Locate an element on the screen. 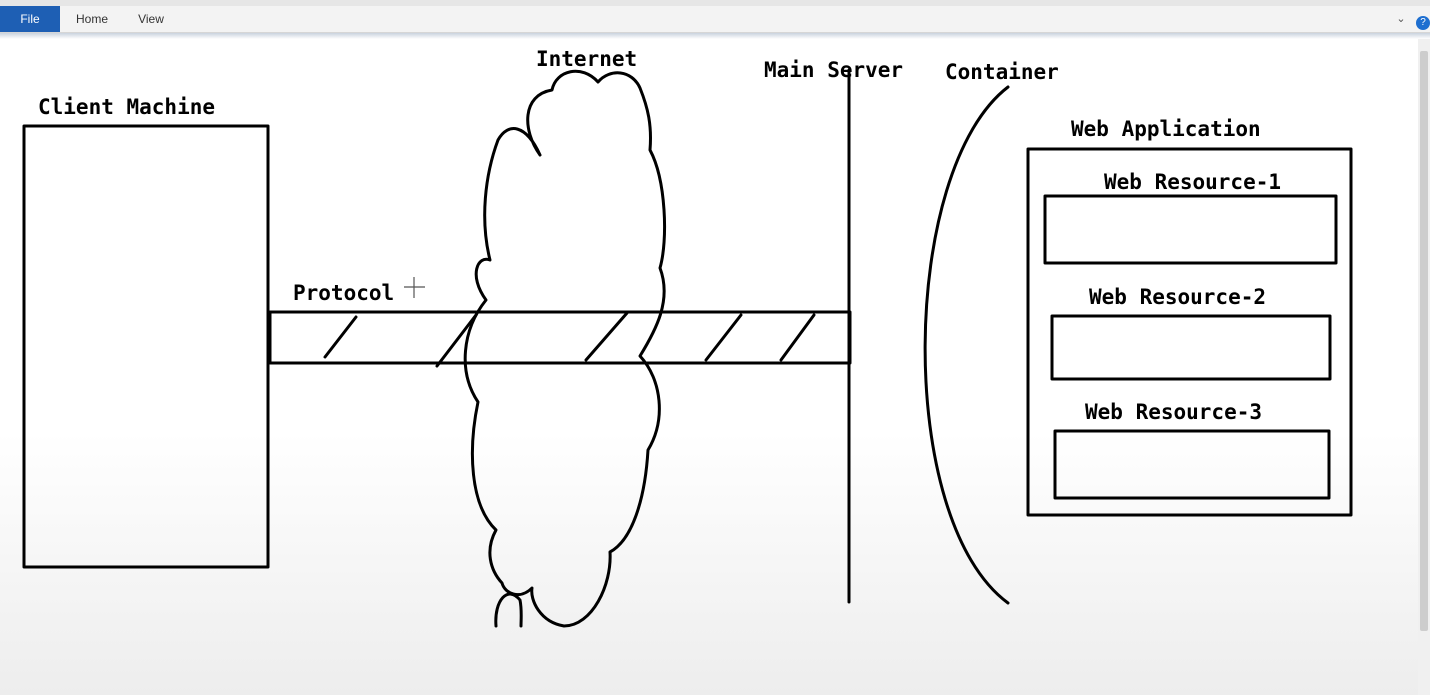  web-resource-3-label: Web Resource-3 is located at coordinates (1173, 412).